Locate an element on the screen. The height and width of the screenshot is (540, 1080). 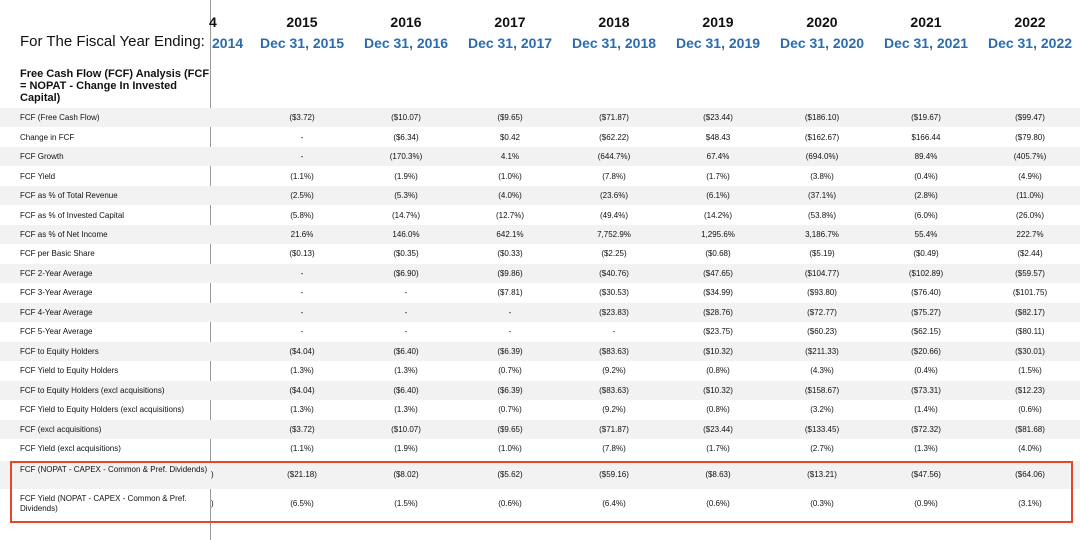
table-cell: ($30.01) is located at coordinates (1030, 351).